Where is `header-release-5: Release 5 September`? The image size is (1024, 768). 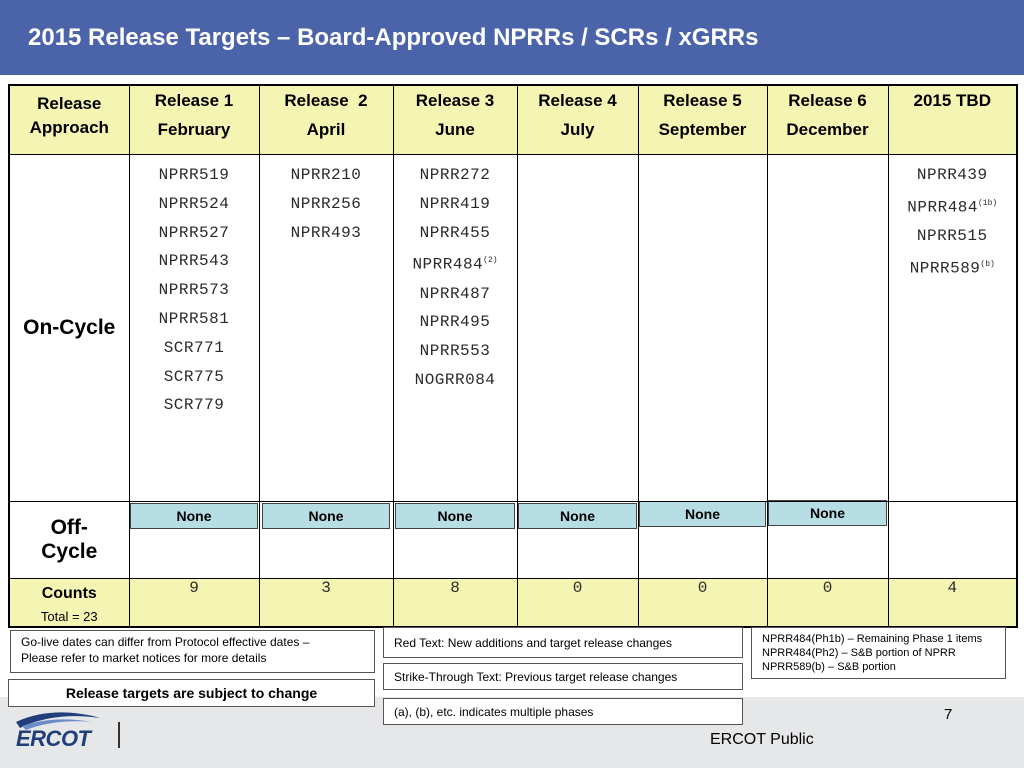 header-release-5: Release 5 September is located at coordinates (702, 119).